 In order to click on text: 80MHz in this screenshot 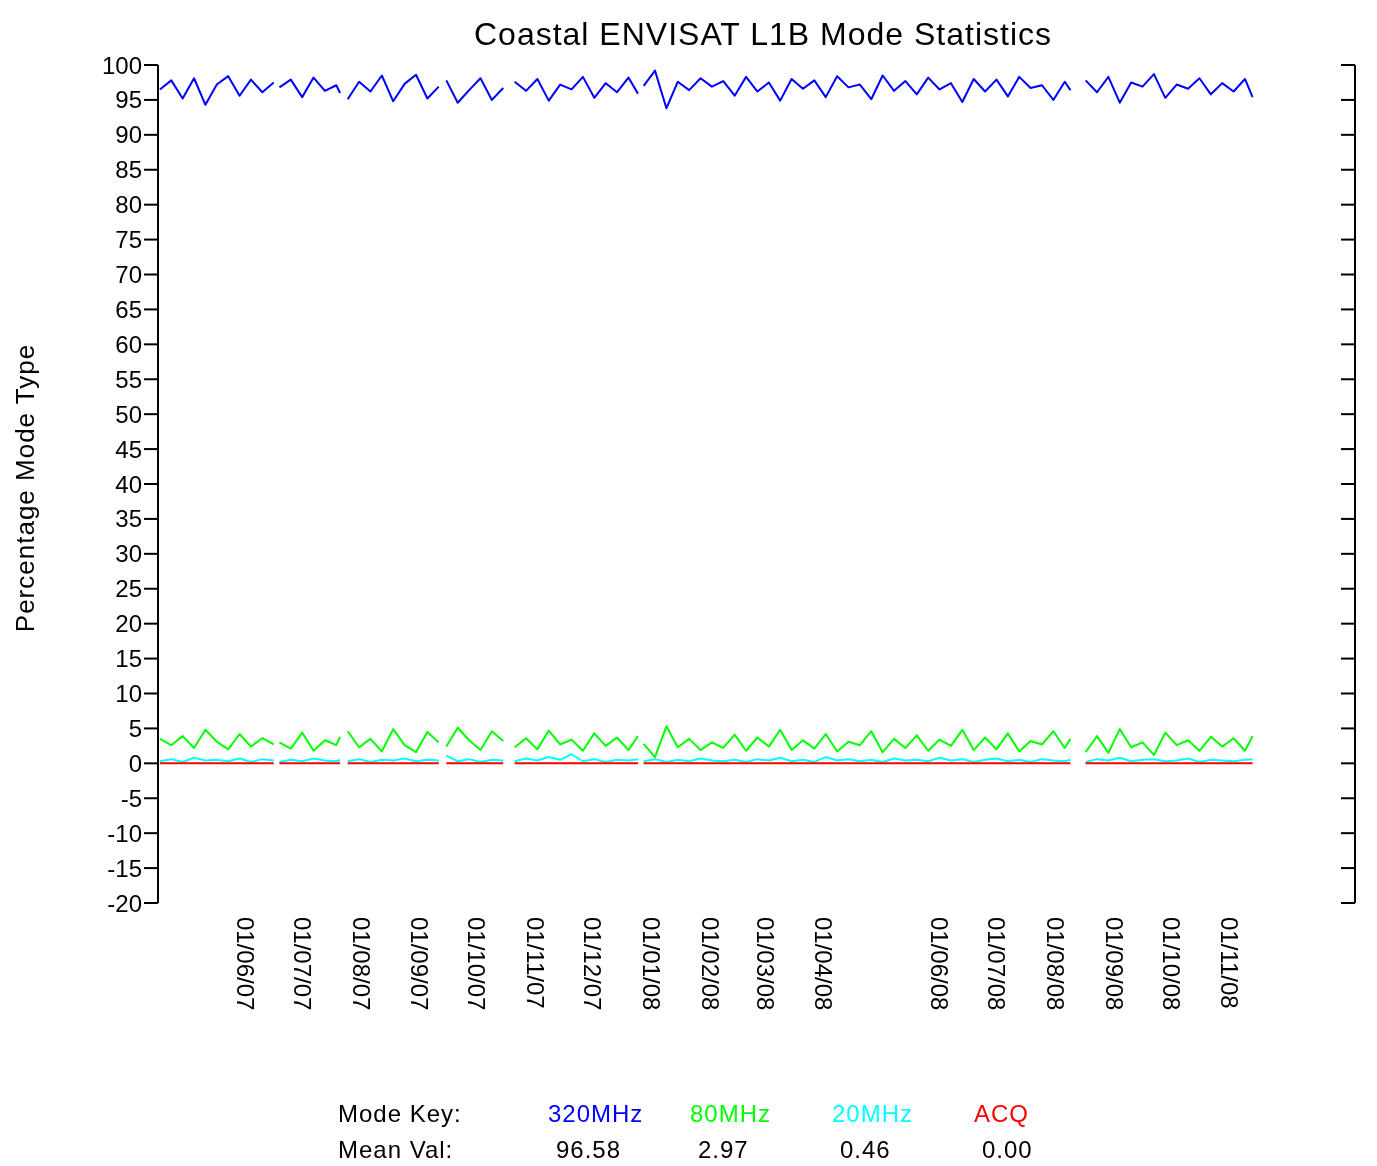, I will do `click(731, 1114)`.